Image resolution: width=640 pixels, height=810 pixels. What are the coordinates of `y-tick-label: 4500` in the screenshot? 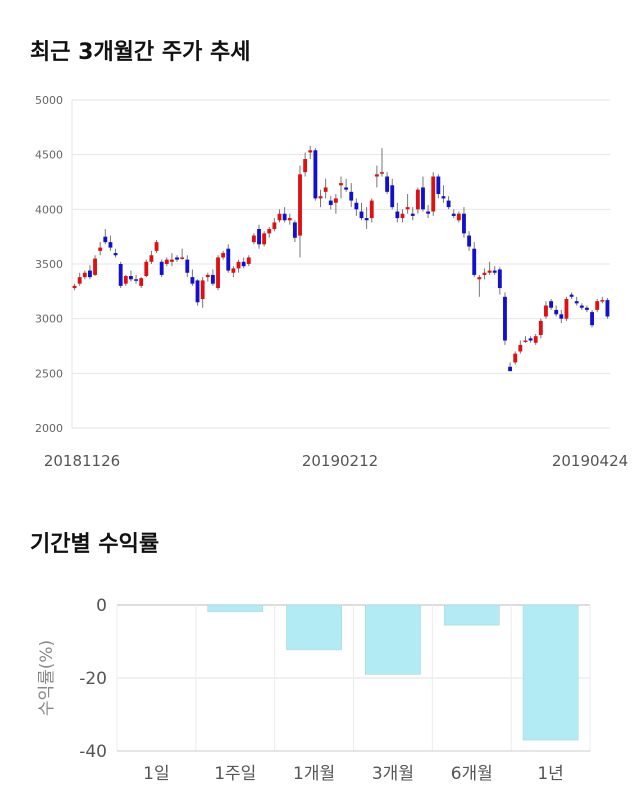 It's located at (49, 155).